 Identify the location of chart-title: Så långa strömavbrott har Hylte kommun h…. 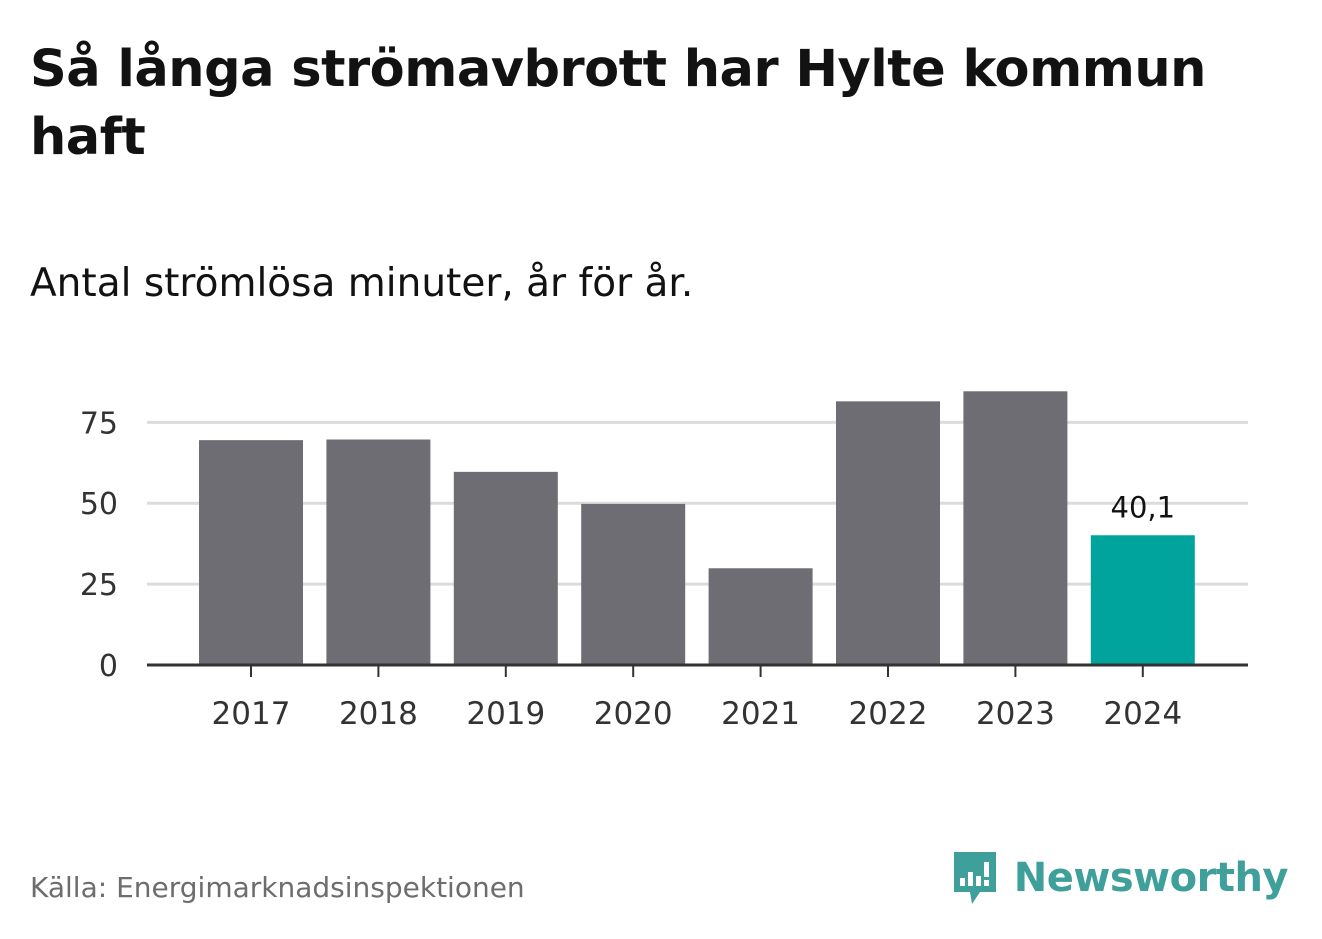
(618, 103).